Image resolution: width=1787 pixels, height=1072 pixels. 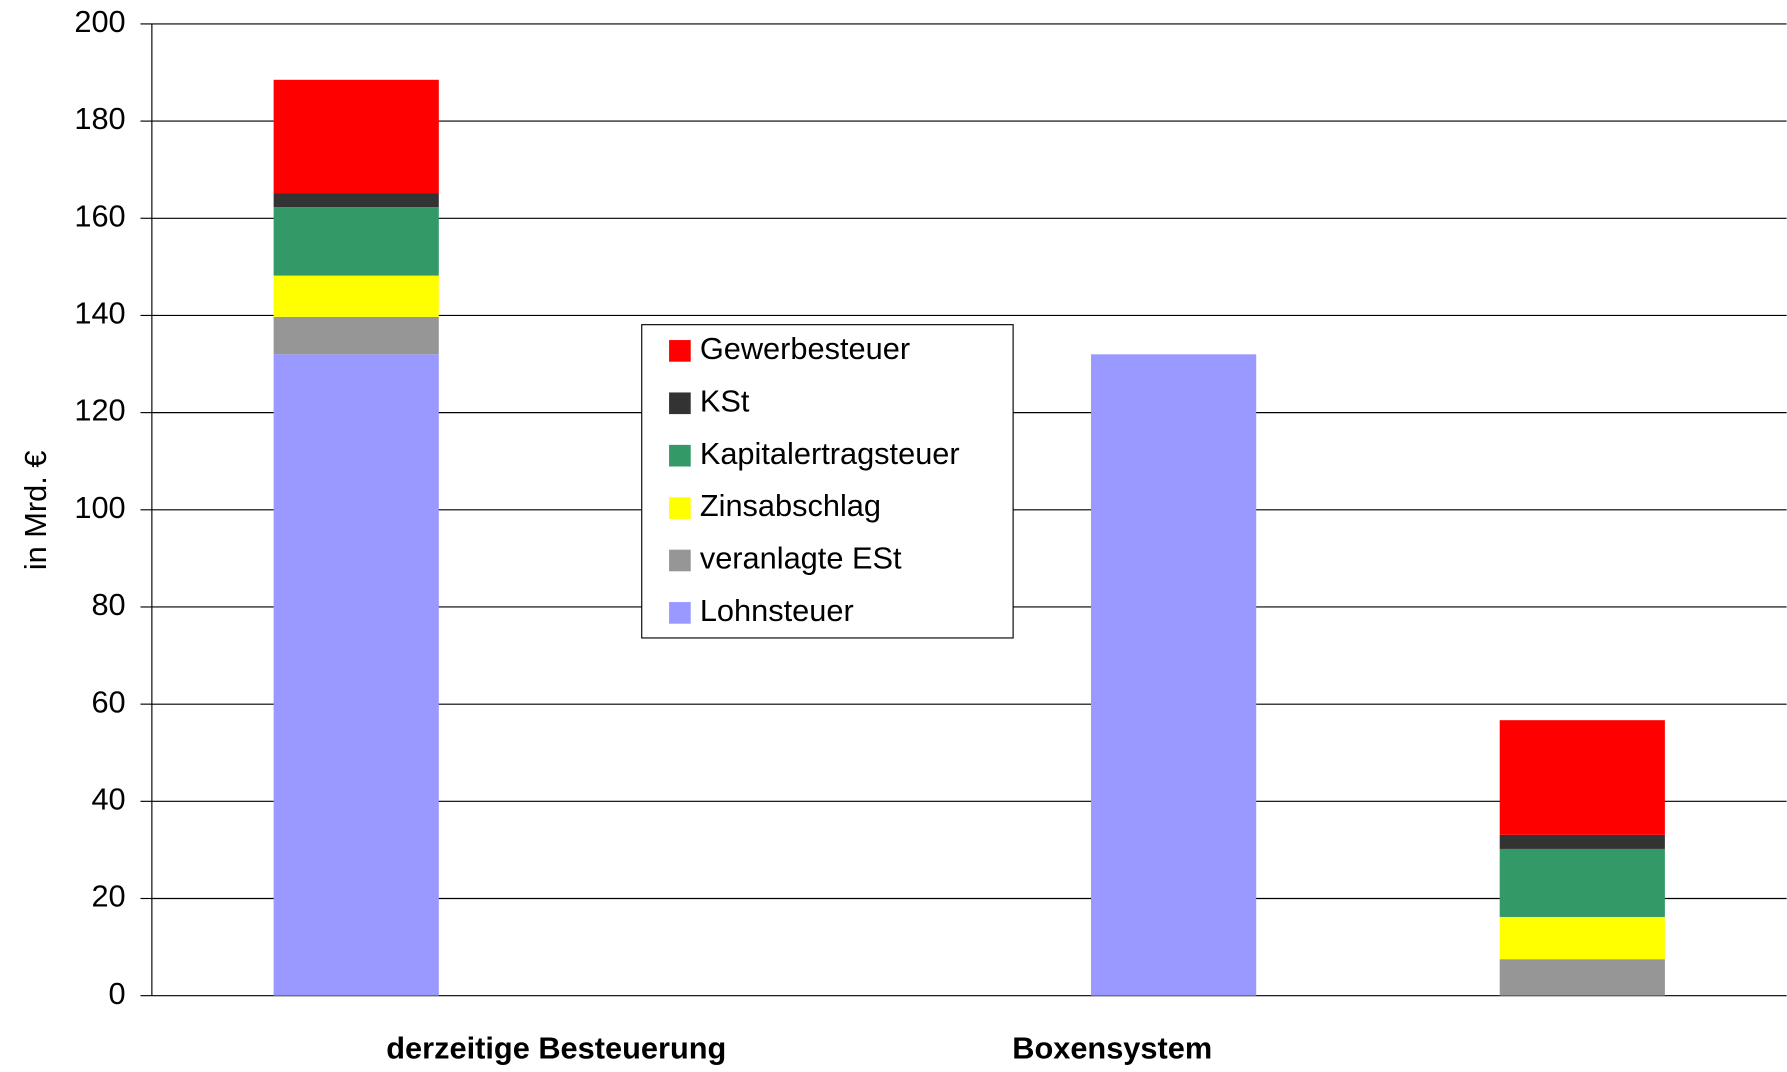 I want to click on y-tick-label: 120, so click(x=99, y=410).